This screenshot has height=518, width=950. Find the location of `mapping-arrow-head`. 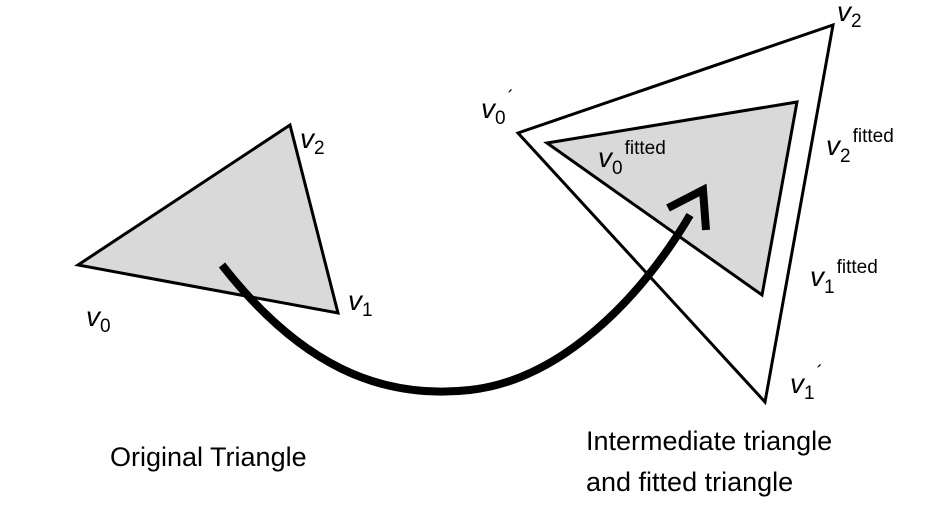

mapping-arrow-head is located at coordinates (688, 207).